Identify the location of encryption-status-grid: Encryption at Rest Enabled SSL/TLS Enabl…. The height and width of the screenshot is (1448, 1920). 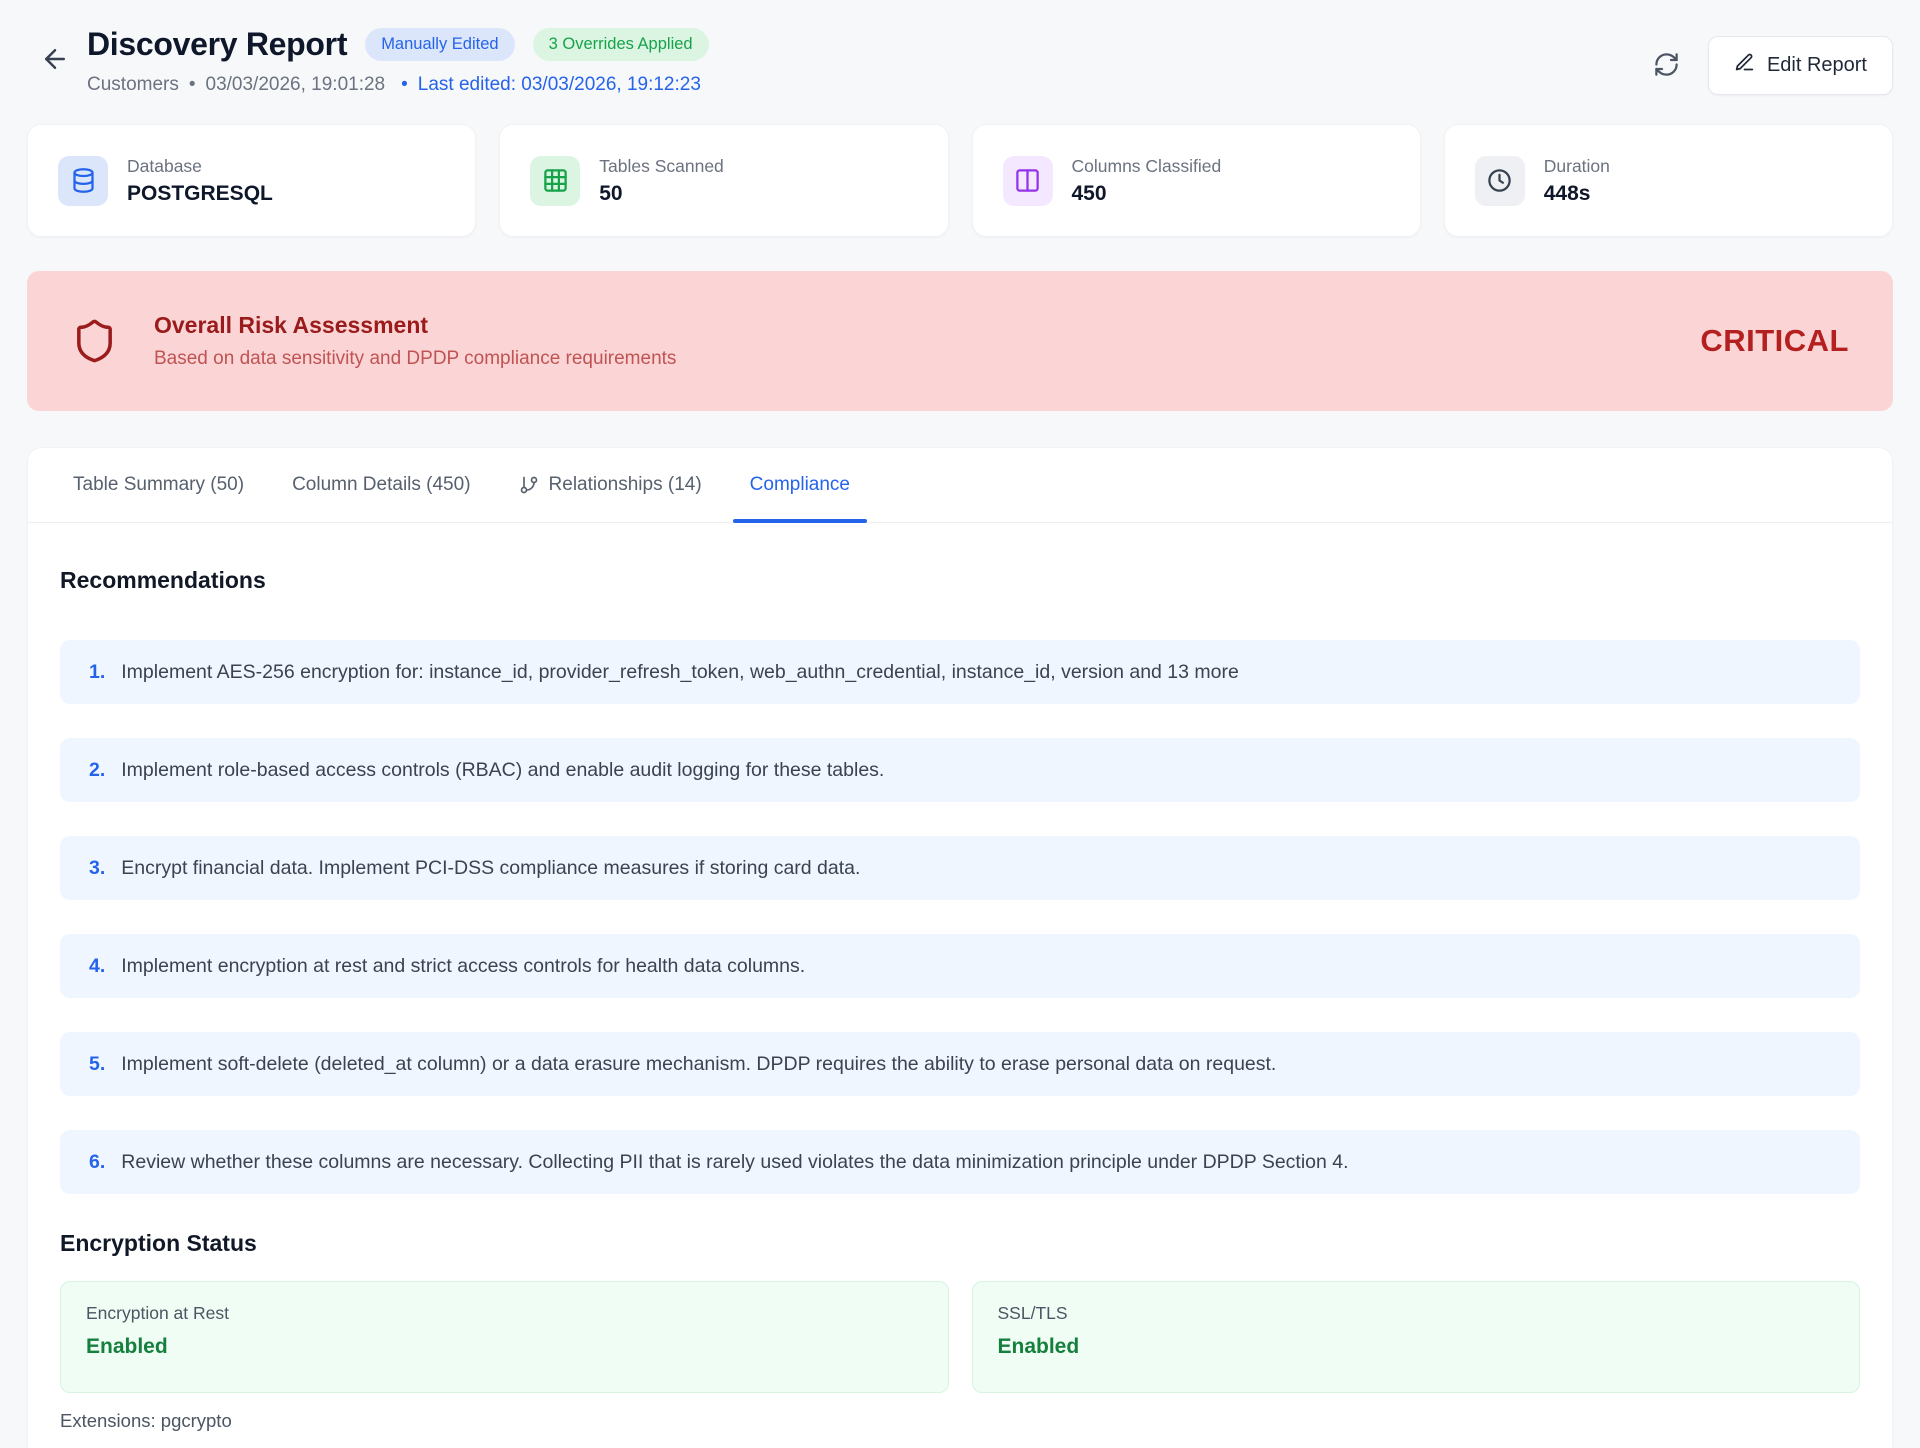
(960, 1337).